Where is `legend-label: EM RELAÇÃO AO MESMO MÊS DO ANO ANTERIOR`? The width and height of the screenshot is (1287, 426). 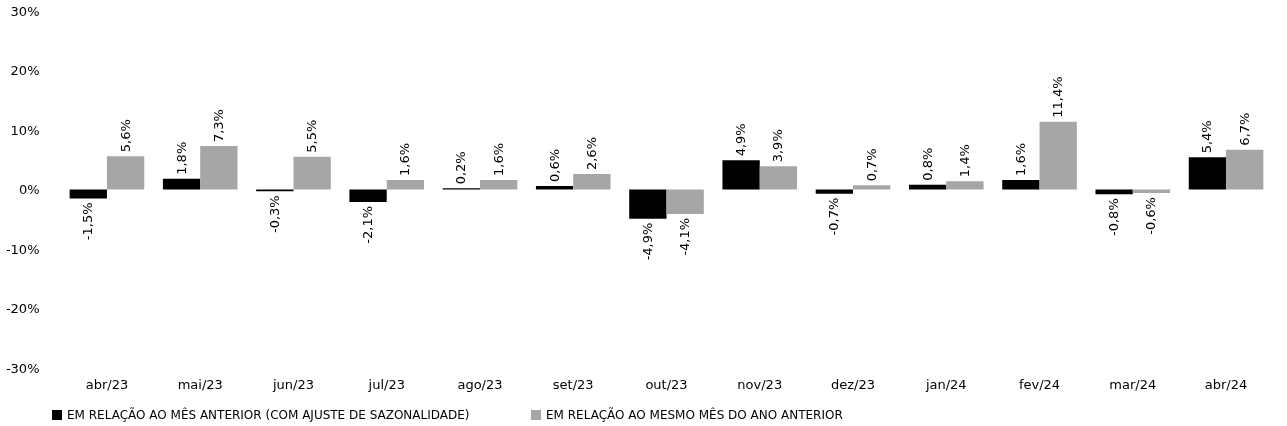 legend-label: EM RELAÇÃO AO MESMO MÊS DO ANO ANTERIOR is located at coordinates (694, 414).